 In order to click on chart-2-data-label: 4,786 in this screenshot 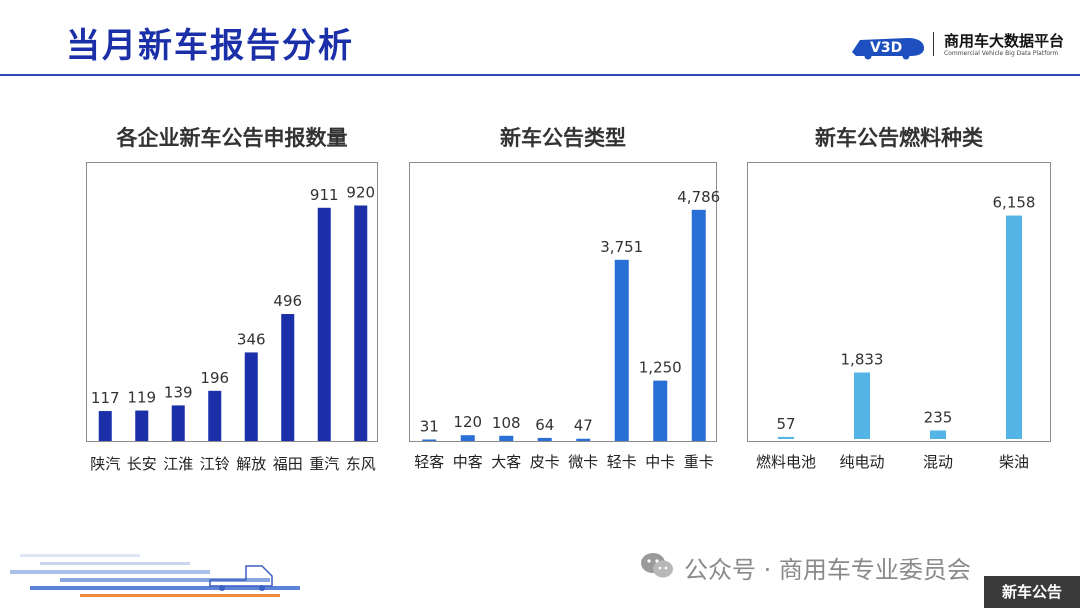, I will do `click(698, 197)`.